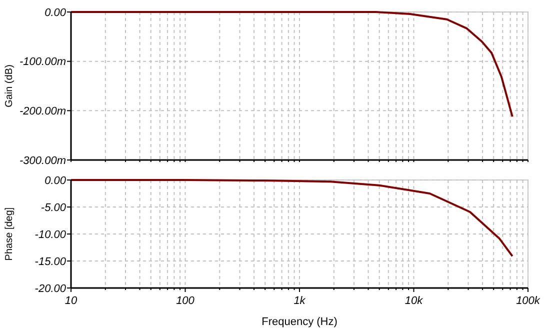 The image size is (546, 335). I want to click on x-tick-label: 1k, so click(300, 301).